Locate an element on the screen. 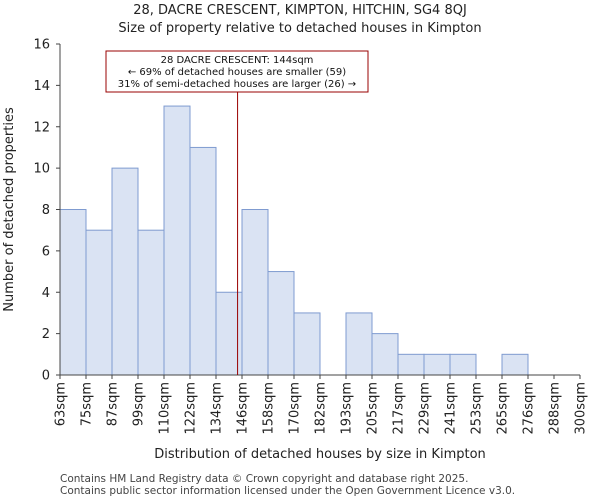  bar-193sqm is located at coordinates (359, 344).